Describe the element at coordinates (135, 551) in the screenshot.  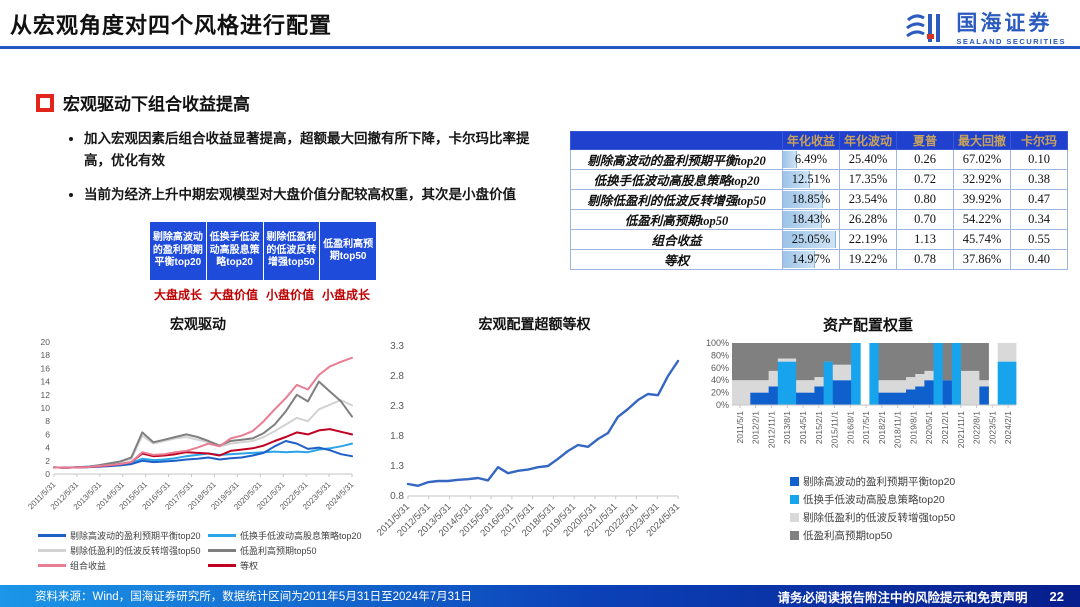
I see `legend-label: 剔除低盈利的低波反转增强top50` at that location.